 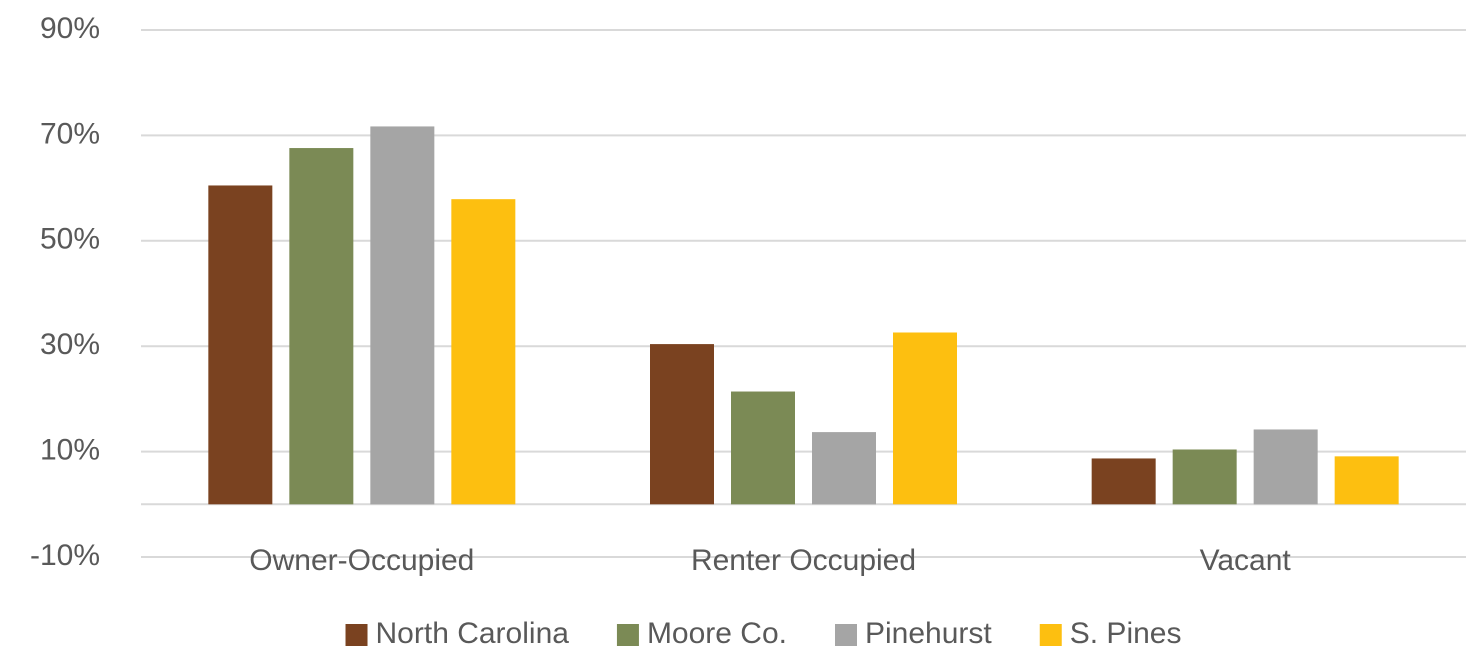 I want to click on y-tick-label: 50%, so click(x=70, y=239).